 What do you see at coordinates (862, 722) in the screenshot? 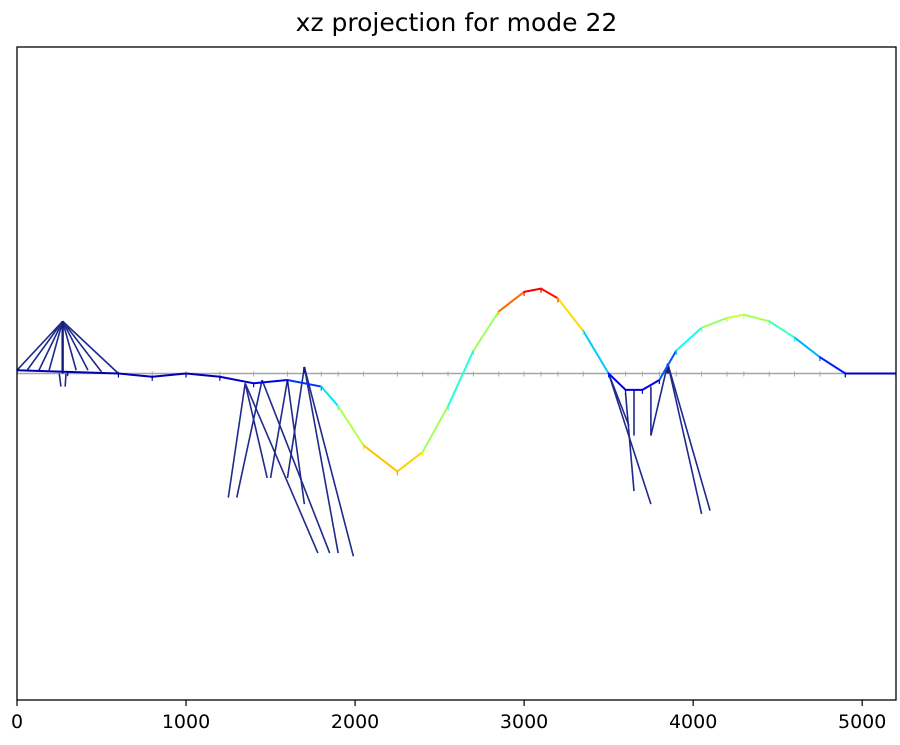
I see `x-tick-label: 5000` at bounding box center [862, 722].